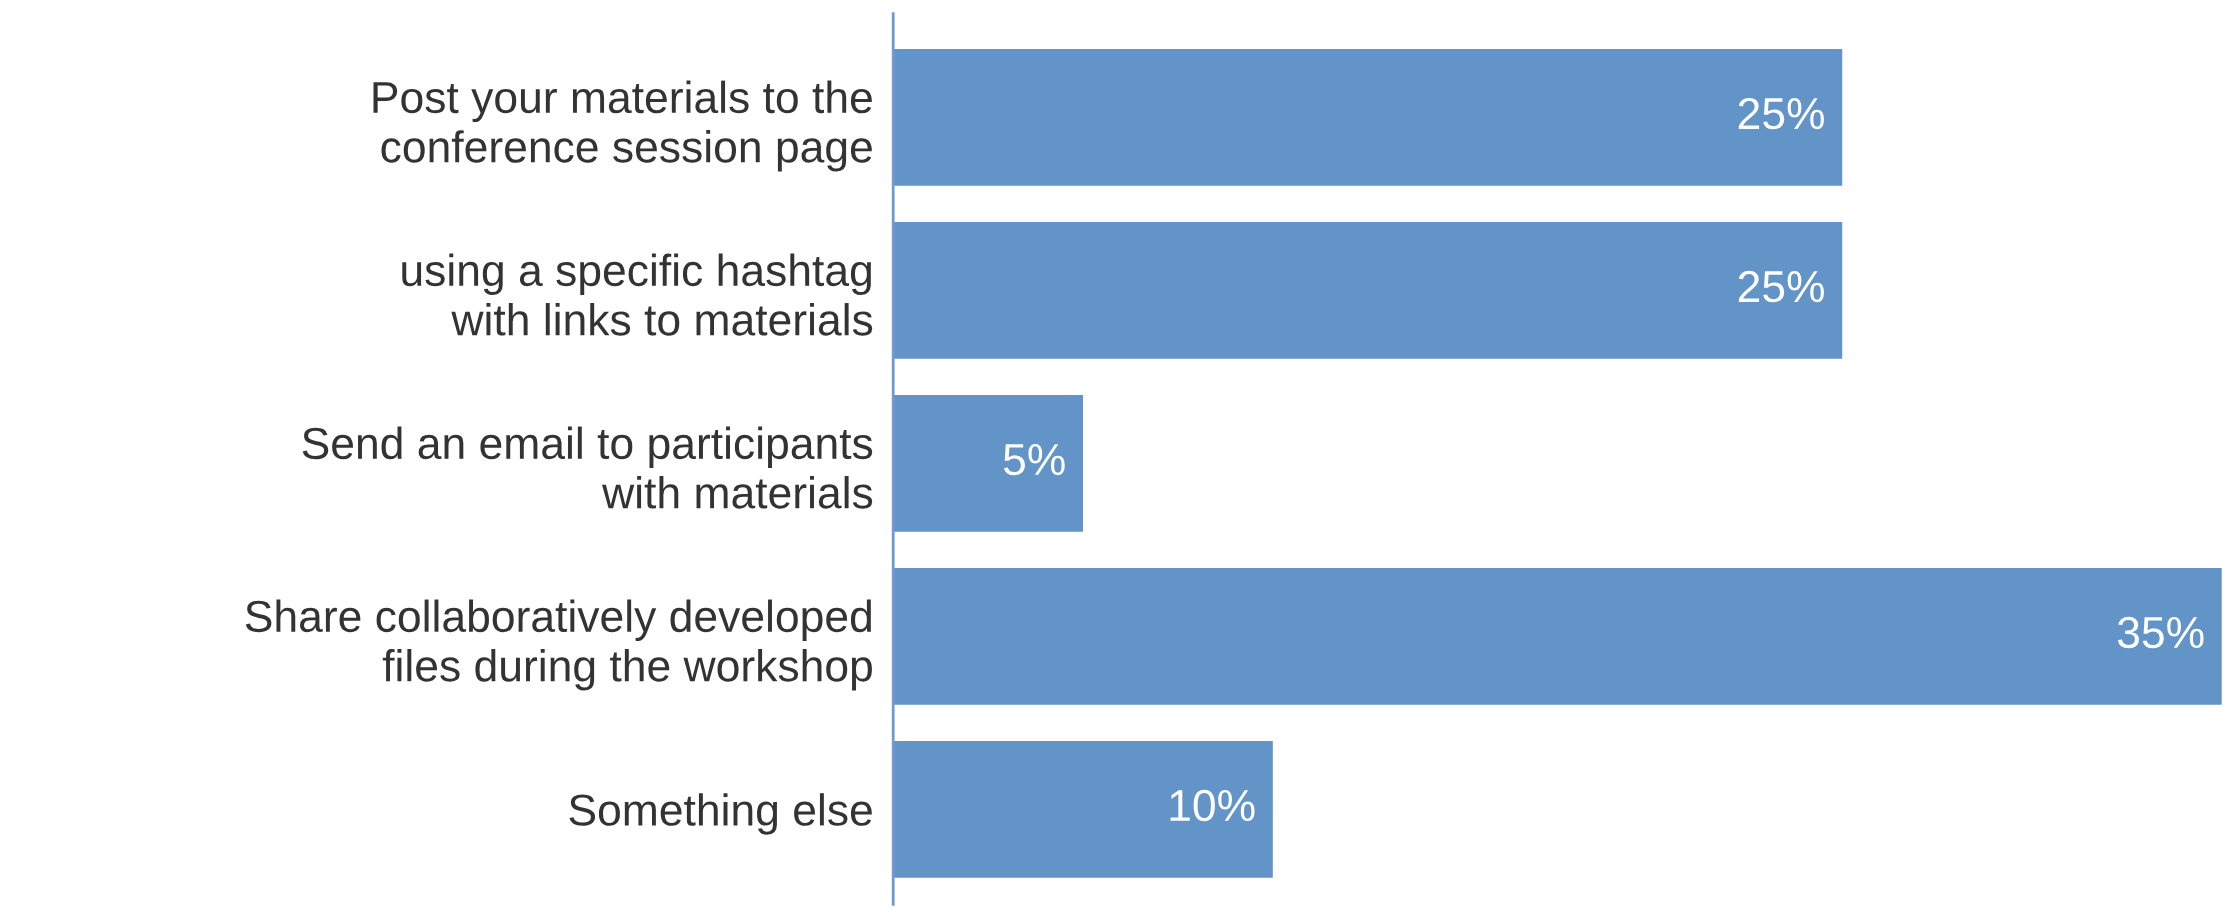 The width and height of the screenshot is (2233, 909). Describe the element at coordinates (1034, 460) in the screenshot. I see `data-label: 5%` at that location.